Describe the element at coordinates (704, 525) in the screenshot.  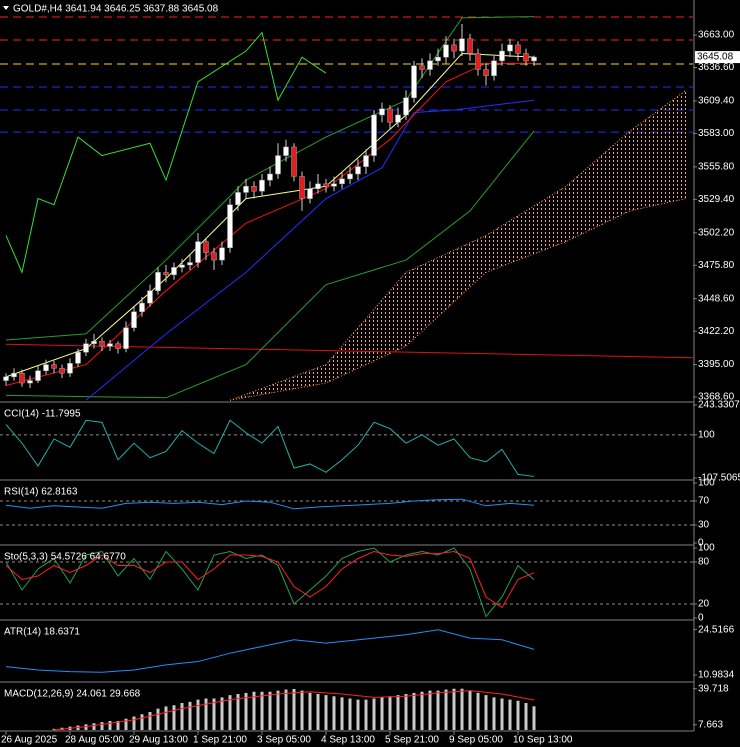
I see `y-tick-label: 30` at that location.